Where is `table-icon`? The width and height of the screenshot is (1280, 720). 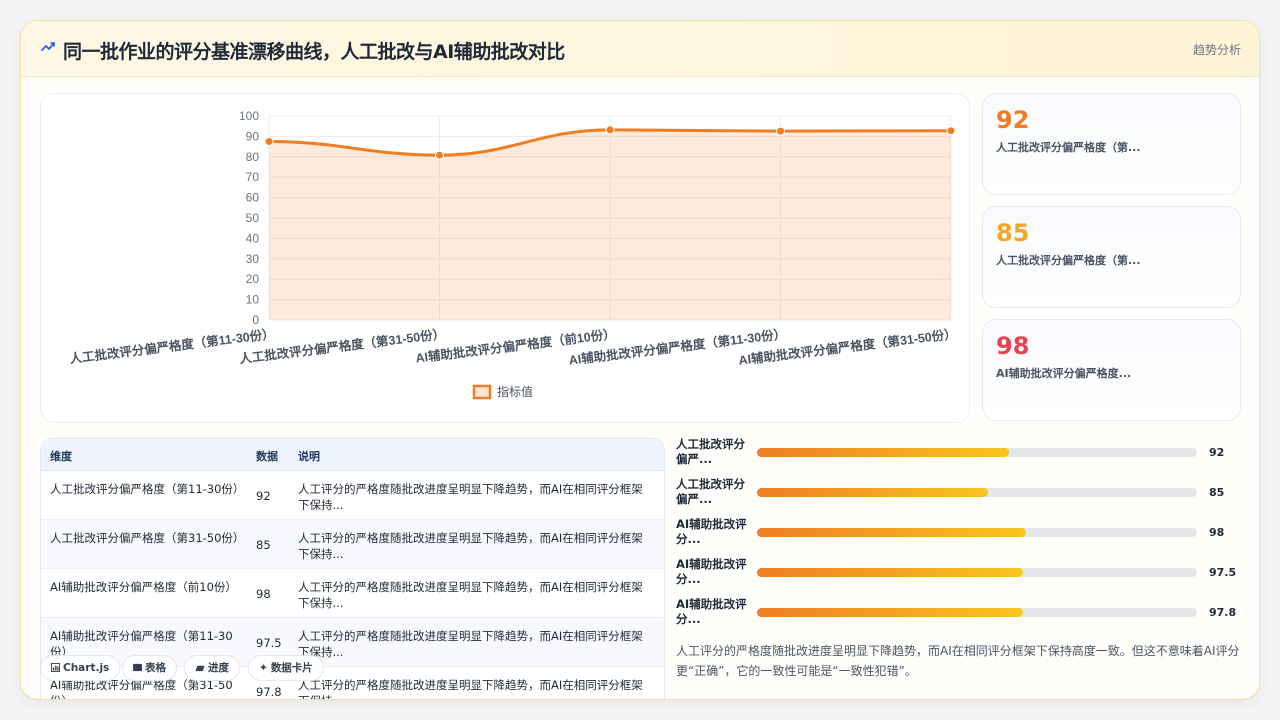 table-icon is located at coordinates (137, 667).